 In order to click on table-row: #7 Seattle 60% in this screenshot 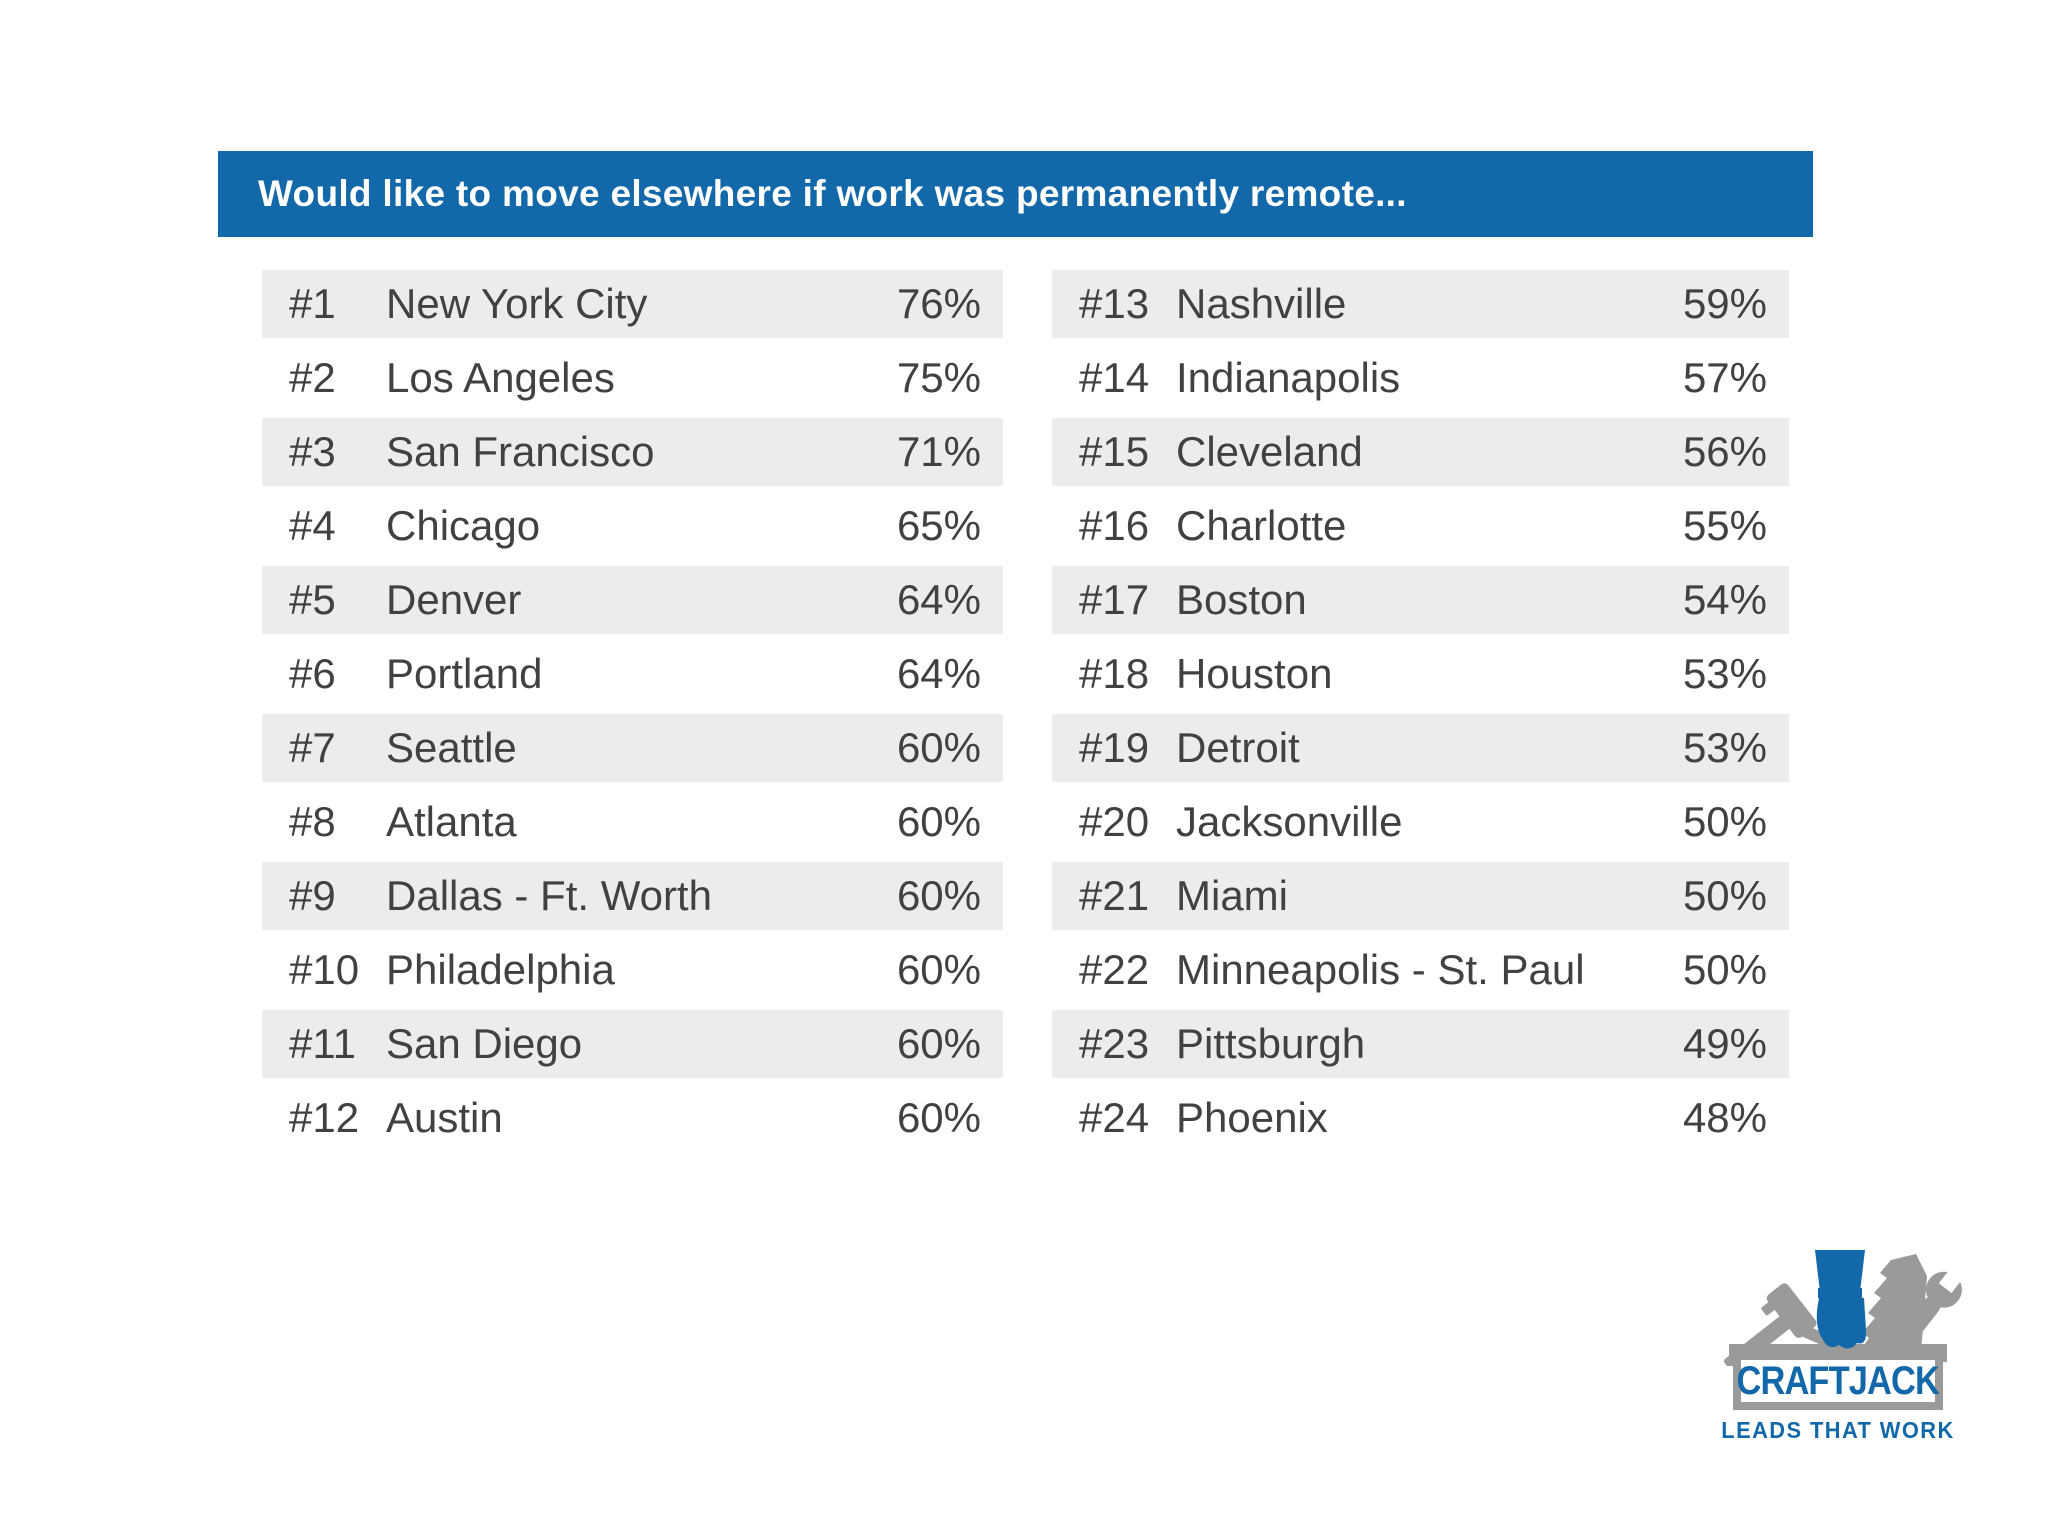, I will do `click(632, 748)`.